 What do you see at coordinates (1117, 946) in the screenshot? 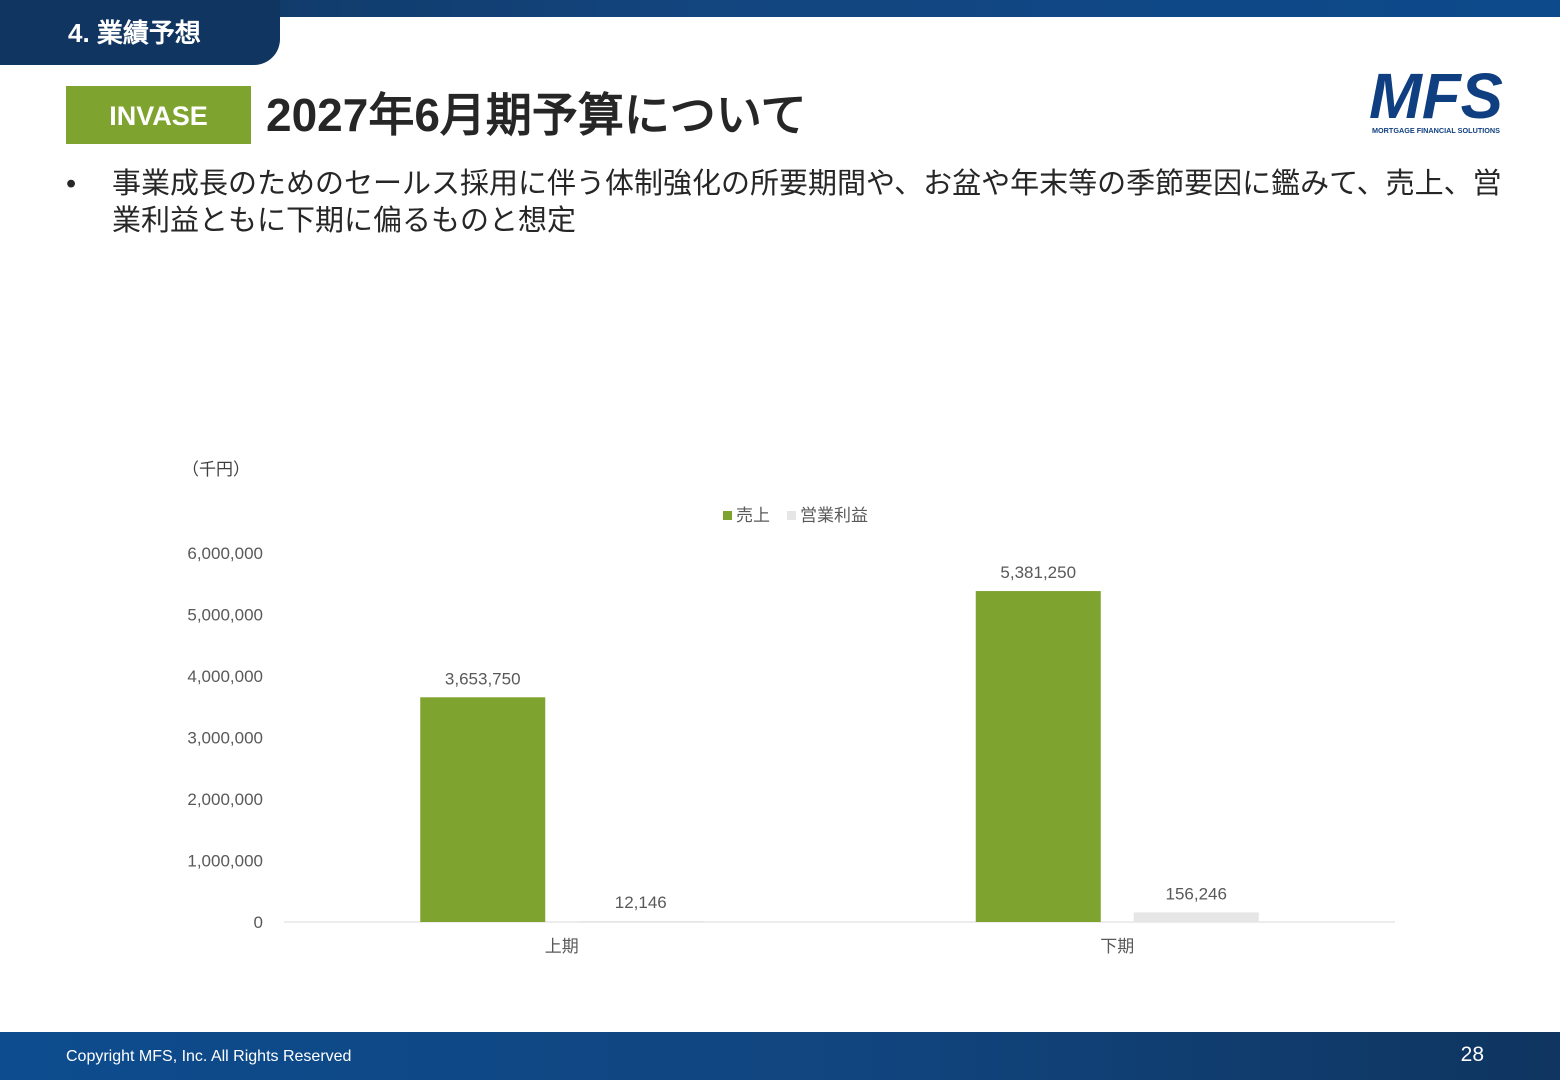
I see `x-tick-label: 下期` at bounding box center [1117, 946].